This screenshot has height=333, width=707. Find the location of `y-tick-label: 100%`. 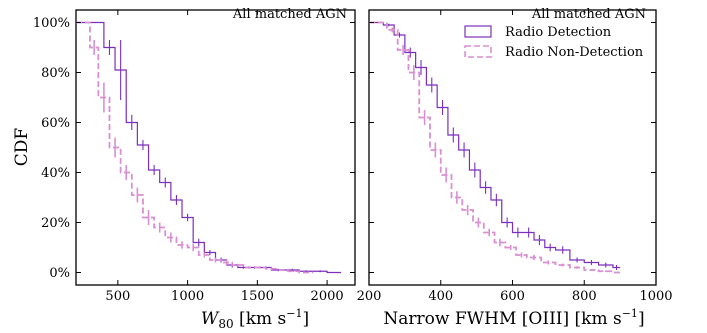

y-tick-label: 100% is located at coordinates (51, 23).